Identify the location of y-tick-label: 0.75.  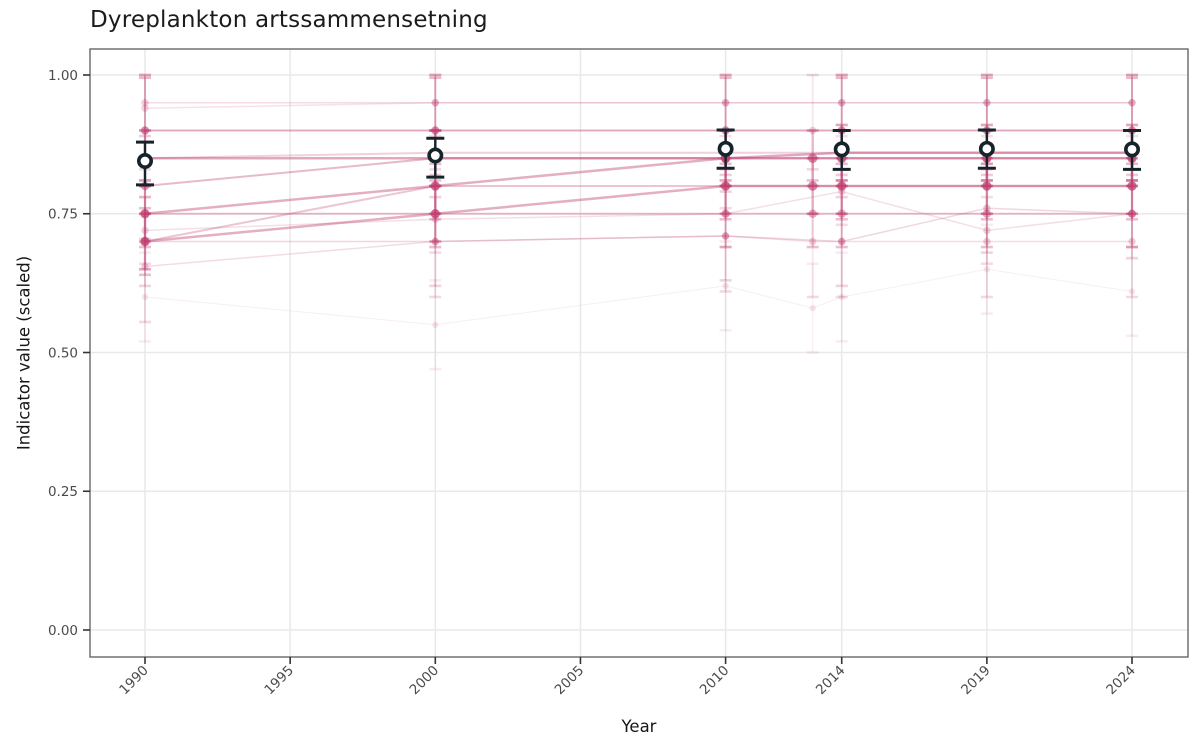
(63, 215).